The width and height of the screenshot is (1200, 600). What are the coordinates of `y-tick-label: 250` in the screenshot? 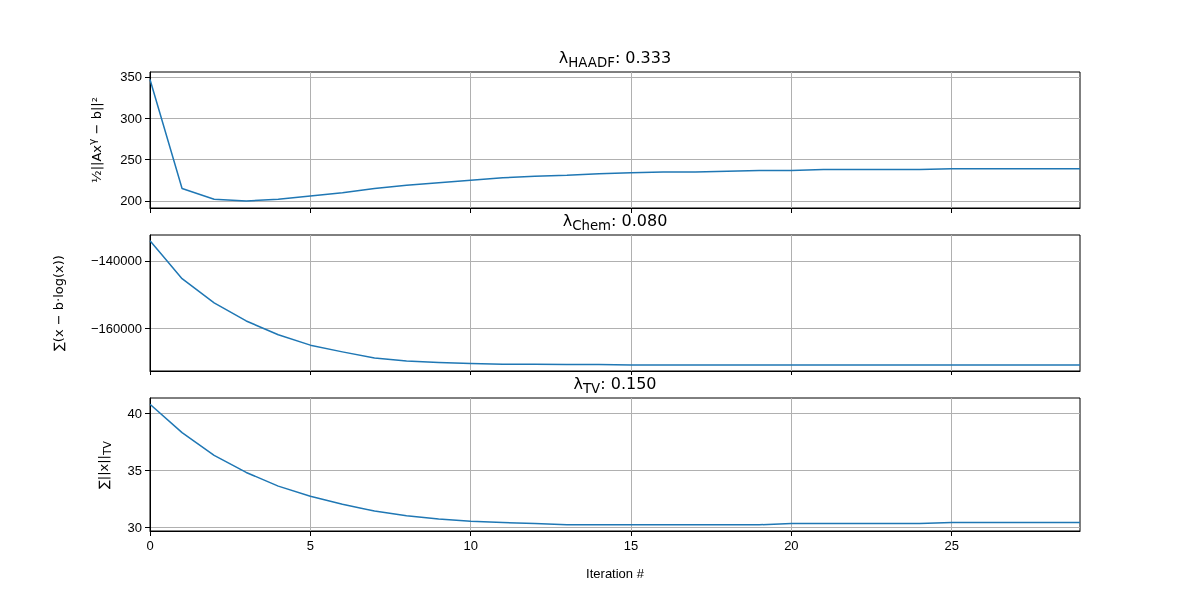 It's located at (131, 160).